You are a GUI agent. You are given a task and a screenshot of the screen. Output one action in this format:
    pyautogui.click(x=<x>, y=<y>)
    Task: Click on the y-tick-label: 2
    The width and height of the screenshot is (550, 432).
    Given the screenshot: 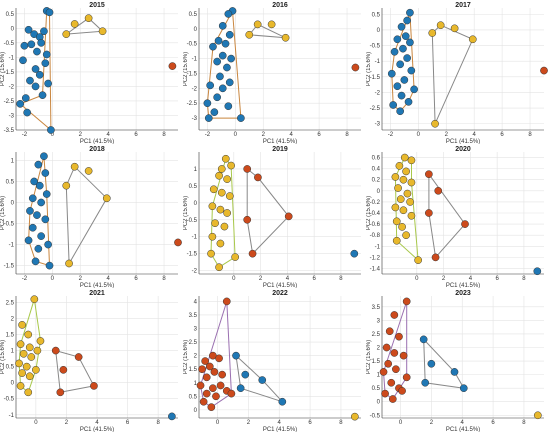 What is the action you would take?
    pyautogui.click(x=379, y=349)
    